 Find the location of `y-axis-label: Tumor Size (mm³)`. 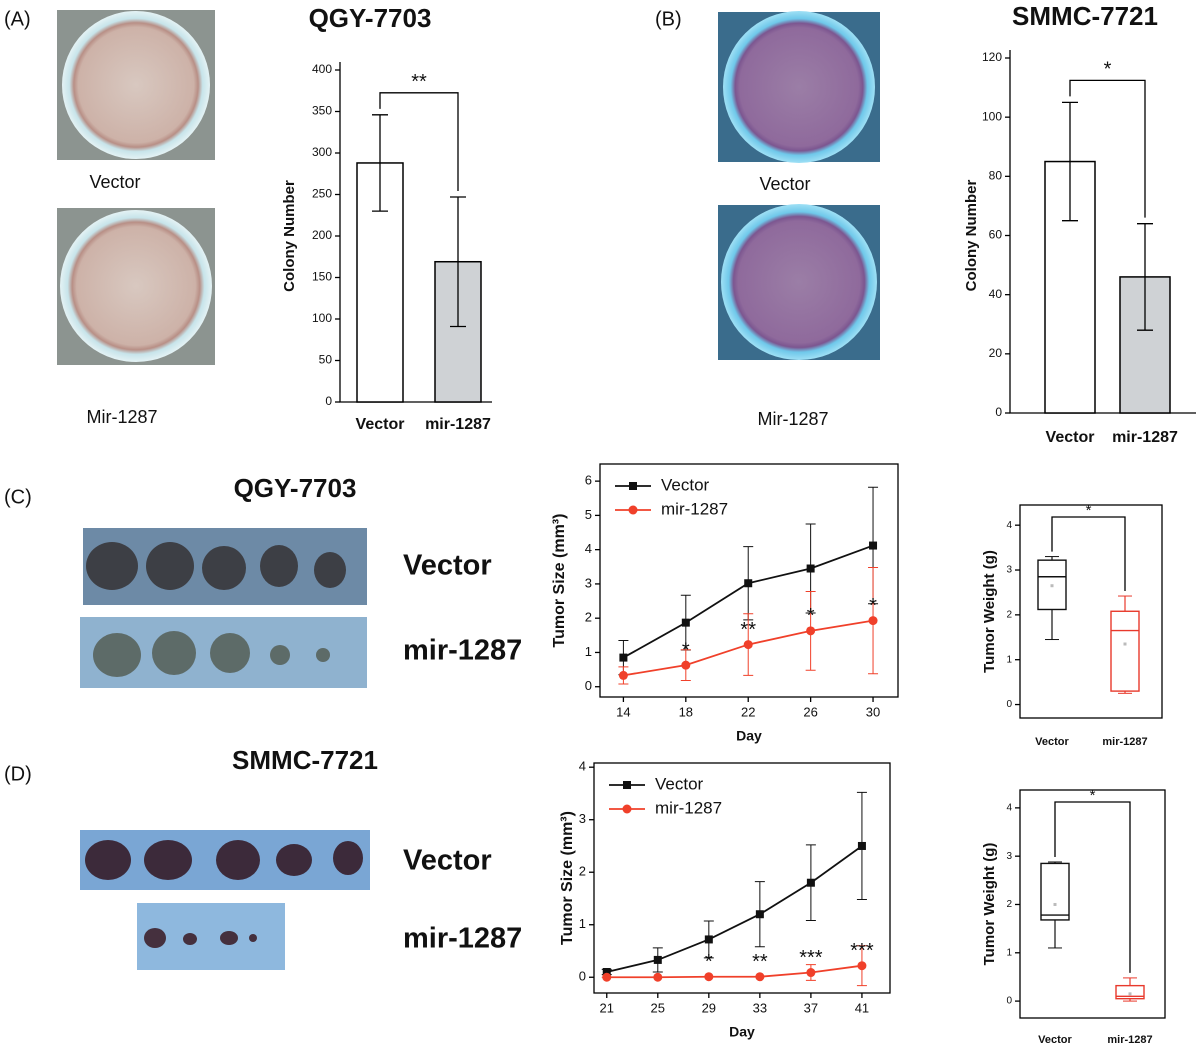

y-axis-label: Tumor Size (mm³) is located at coordinates (567, 878).